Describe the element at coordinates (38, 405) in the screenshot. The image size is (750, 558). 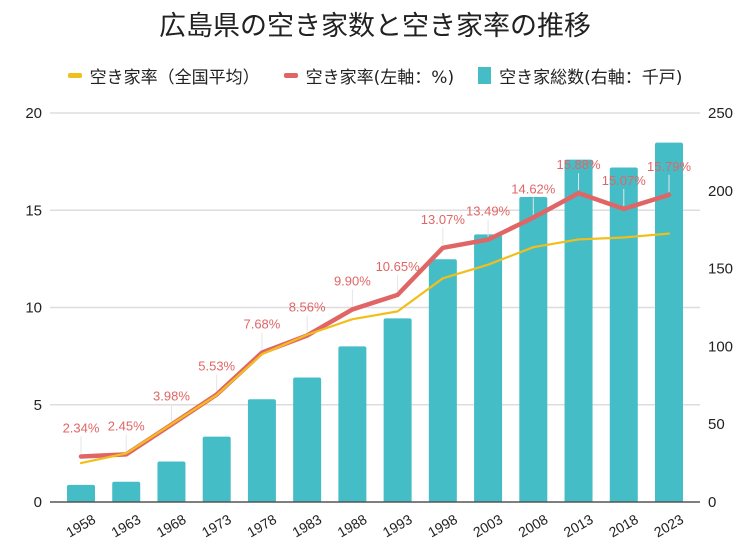
I see `left-axis-tick-label: 5` at that location.